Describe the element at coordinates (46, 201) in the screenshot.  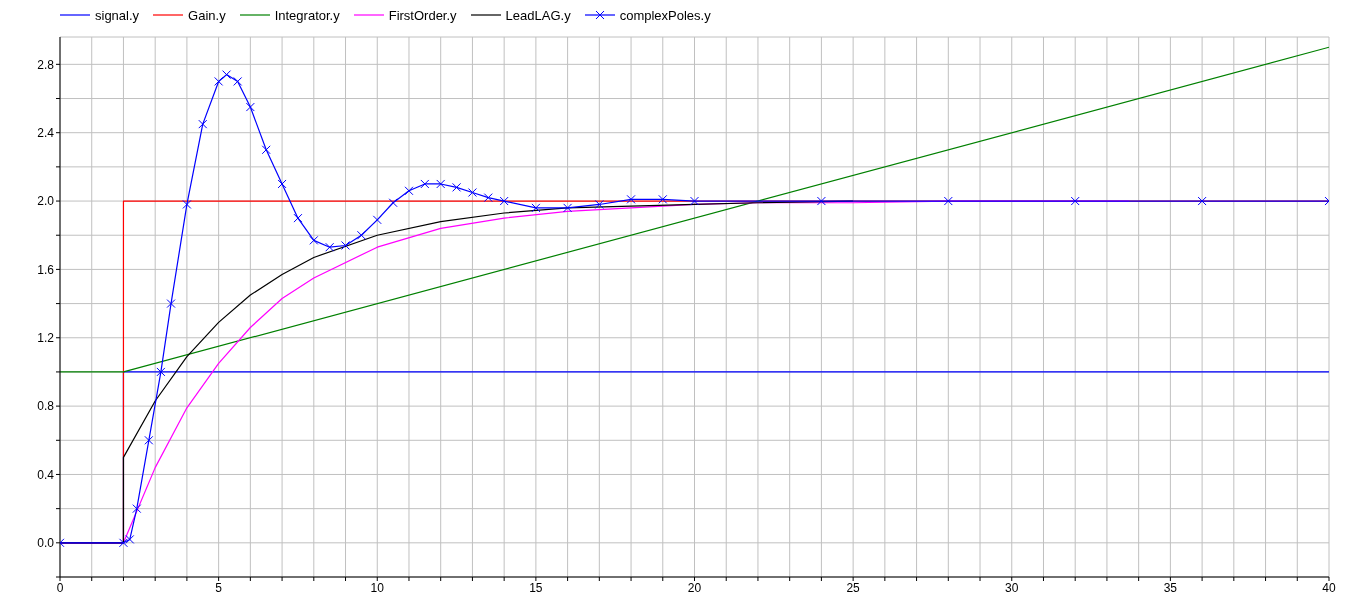
I see `y-tick-label: 2.0` at that location.